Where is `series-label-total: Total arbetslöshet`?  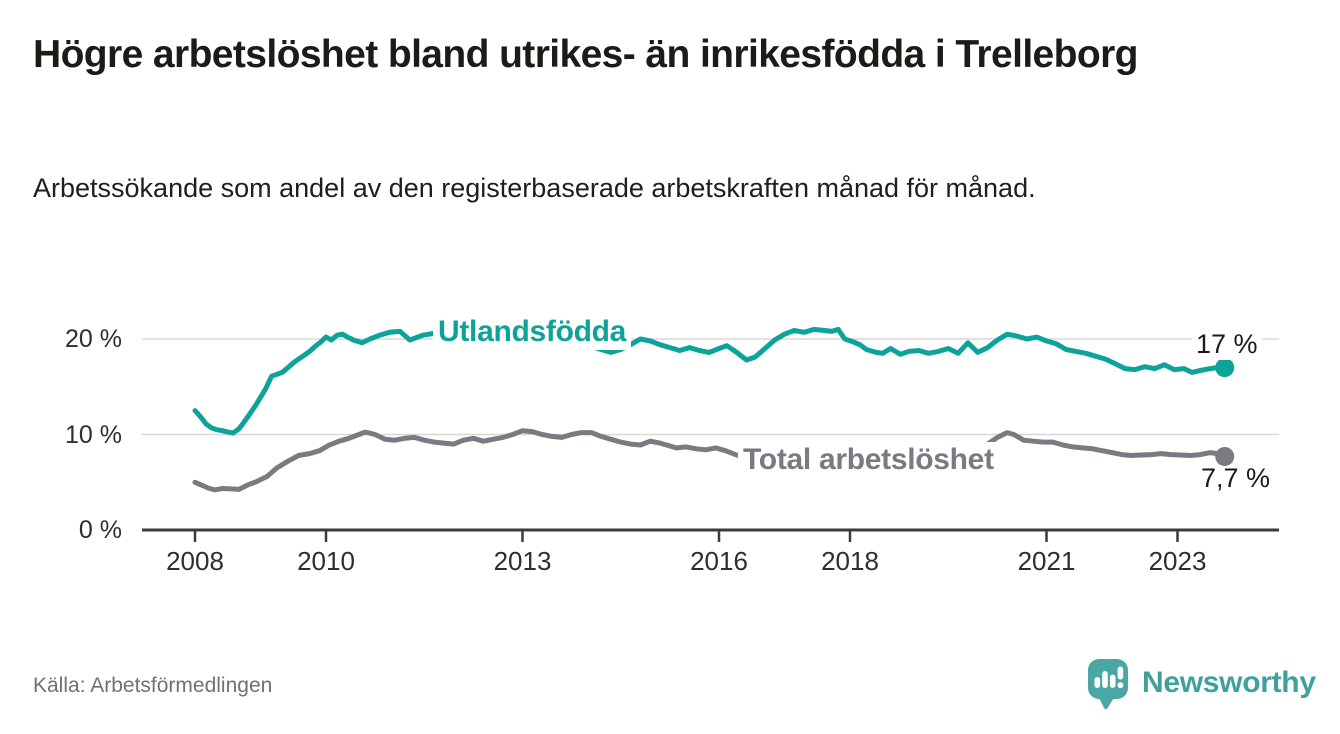
series-label-total: Total arbetslöshet is located at coordinates (868, 460).